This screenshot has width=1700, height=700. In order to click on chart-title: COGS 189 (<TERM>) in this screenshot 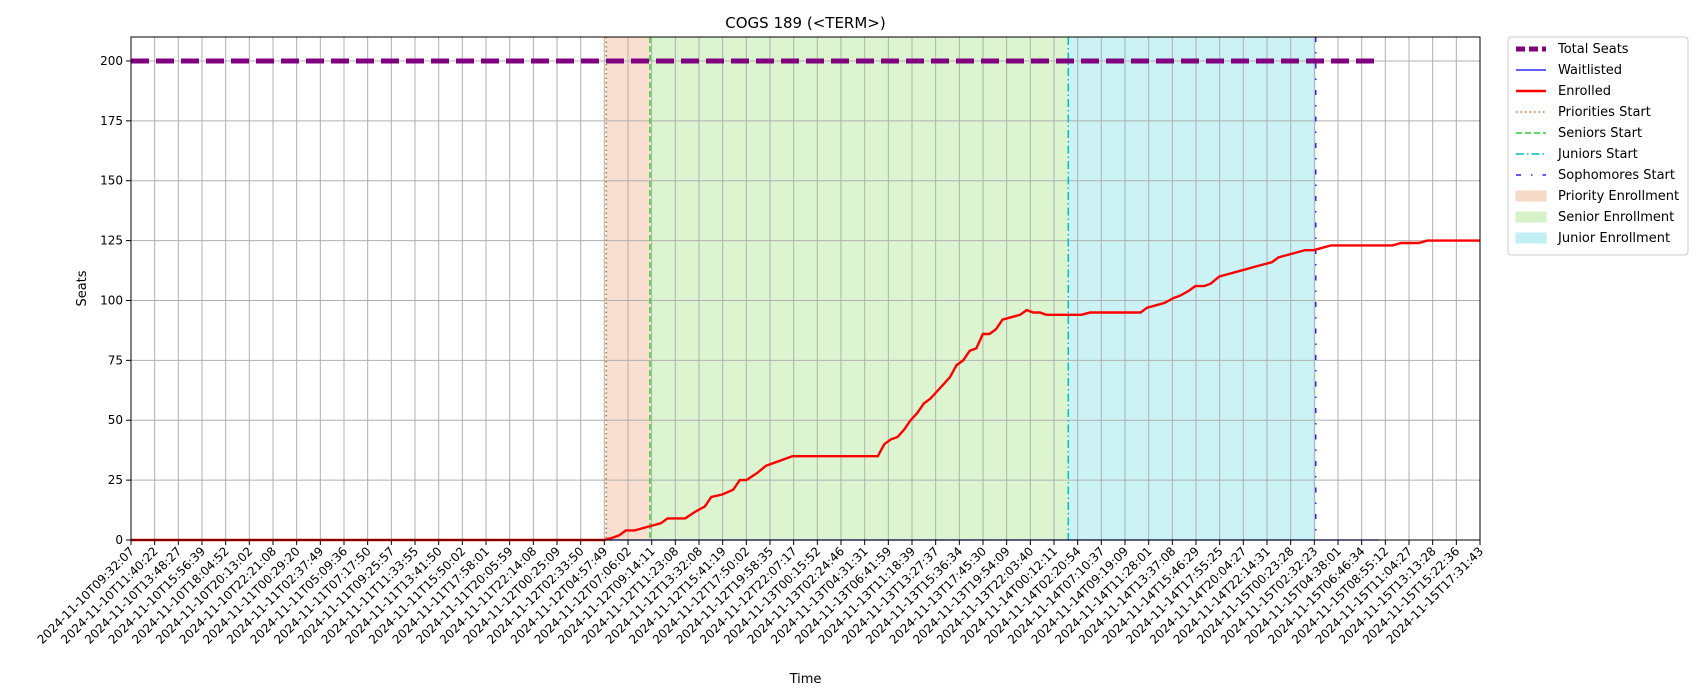, I will do `click(805, 23)`.